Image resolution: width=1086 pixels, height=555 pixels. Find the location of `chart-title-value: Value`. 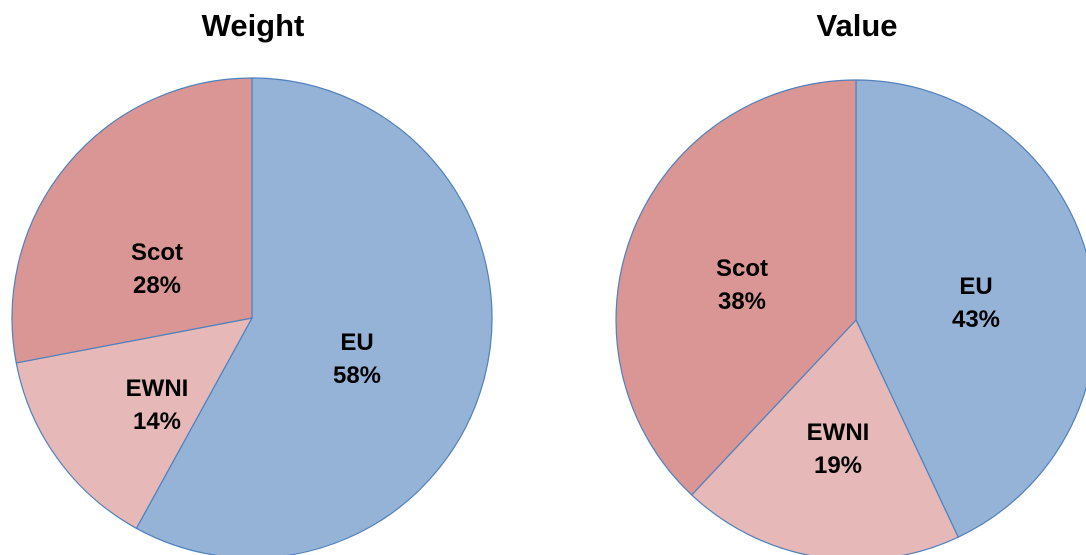

chart-title-value: Value is located at coordinates (857, 25).